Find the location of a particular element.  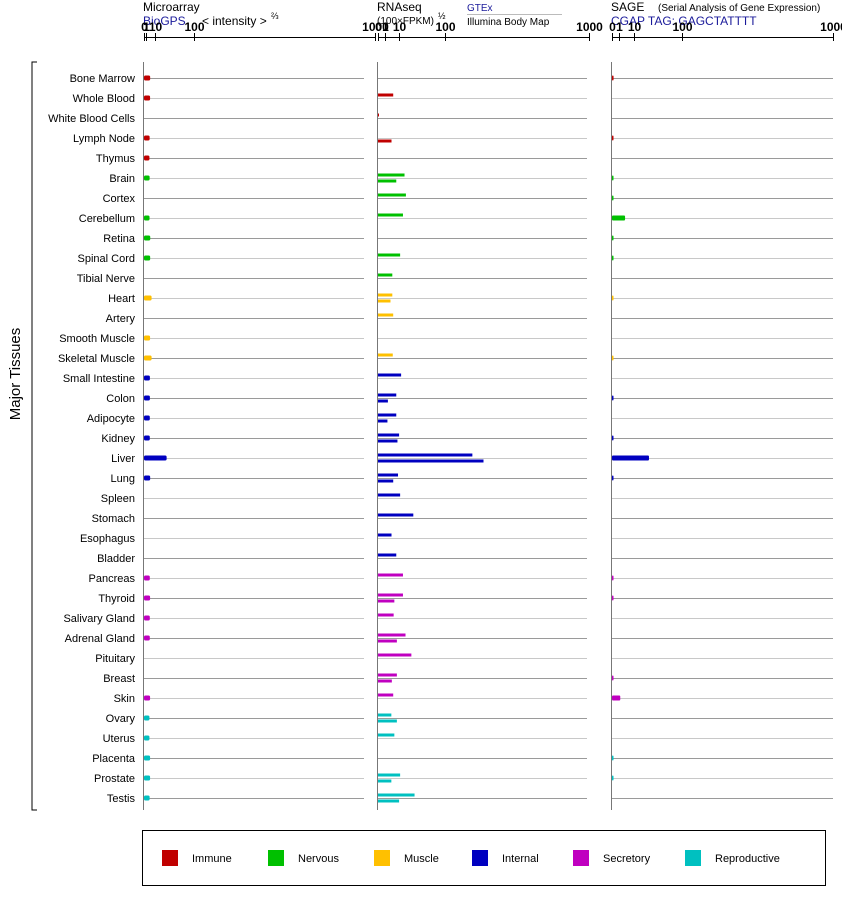

tissue-bars-kidney is located at coordinates (379, 438).